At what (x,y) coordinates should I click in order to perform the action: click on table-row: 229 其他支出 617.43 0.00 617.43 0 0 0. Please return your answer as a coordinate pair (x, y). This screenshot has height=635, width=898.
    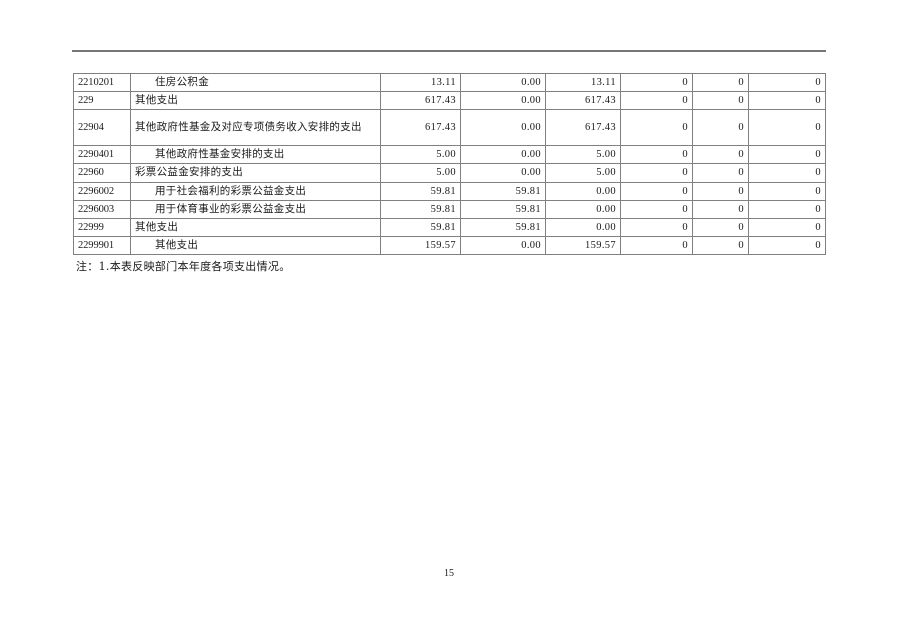
    Looking at the image, I should click on (449, 101).